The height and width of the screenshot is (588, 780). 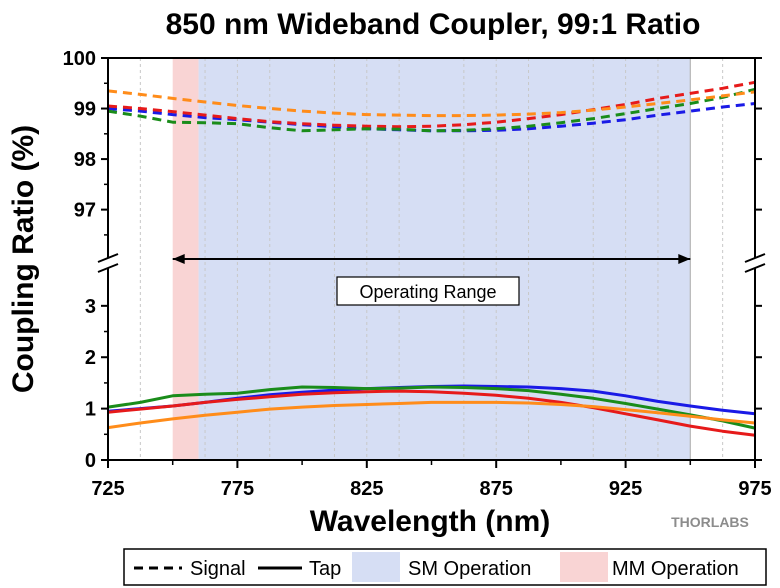 What do you see at coordinates (433, 24) in the screenshot?
I see `chart-title: 850 nm Wideband Coupler, 99:1 Ratio` at bounding box center [433, 24].